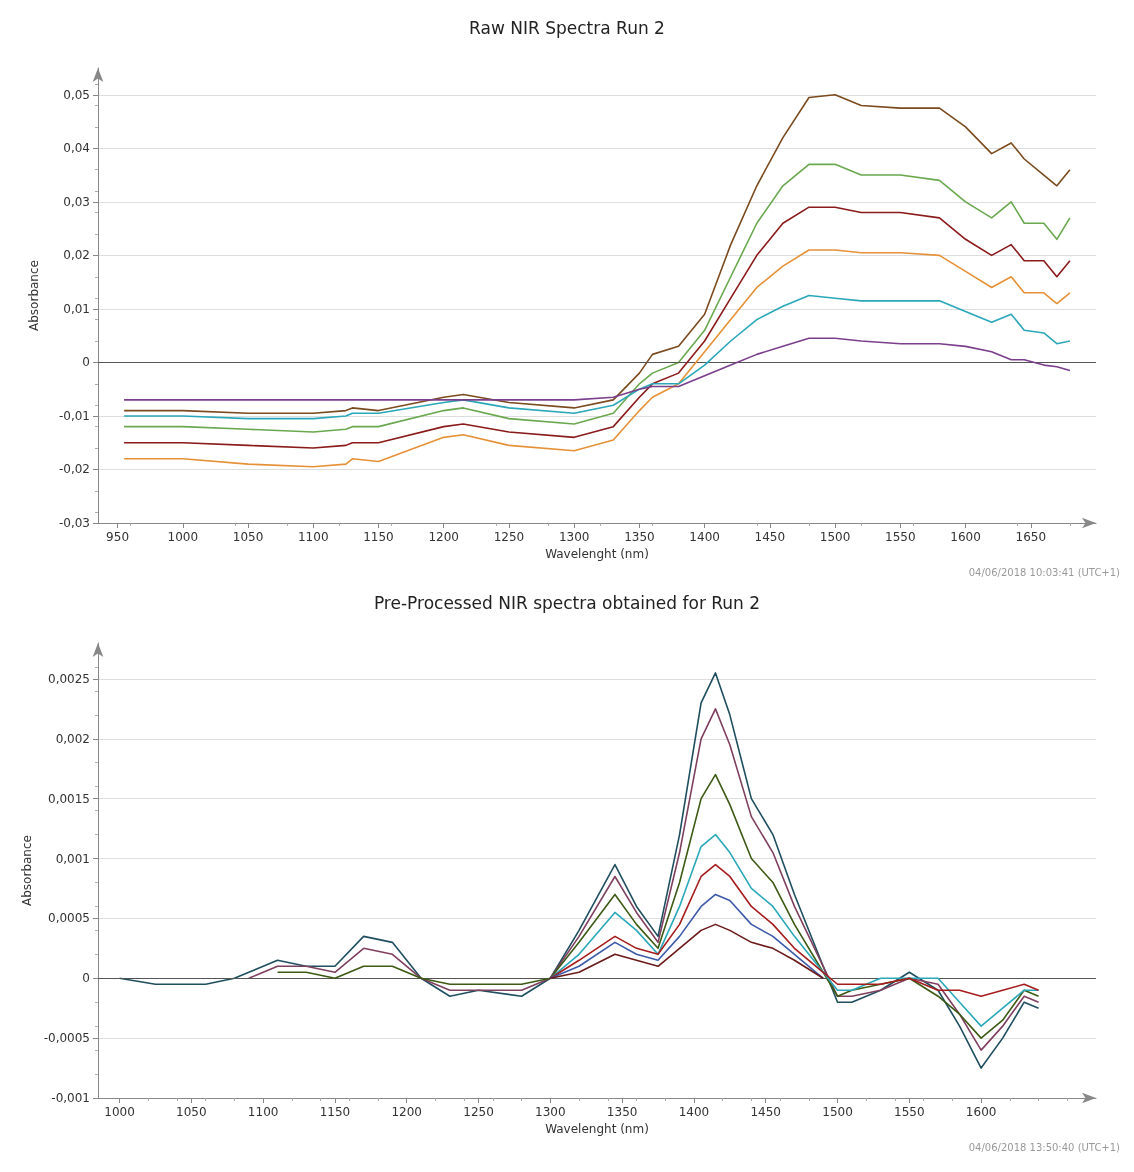 Image resolution: width=1134 pixels, height=1172 pixels. Describe the element at coordinates (70, 1098) in the screenshot. I see `y-tick-label: -0,001` at that location.